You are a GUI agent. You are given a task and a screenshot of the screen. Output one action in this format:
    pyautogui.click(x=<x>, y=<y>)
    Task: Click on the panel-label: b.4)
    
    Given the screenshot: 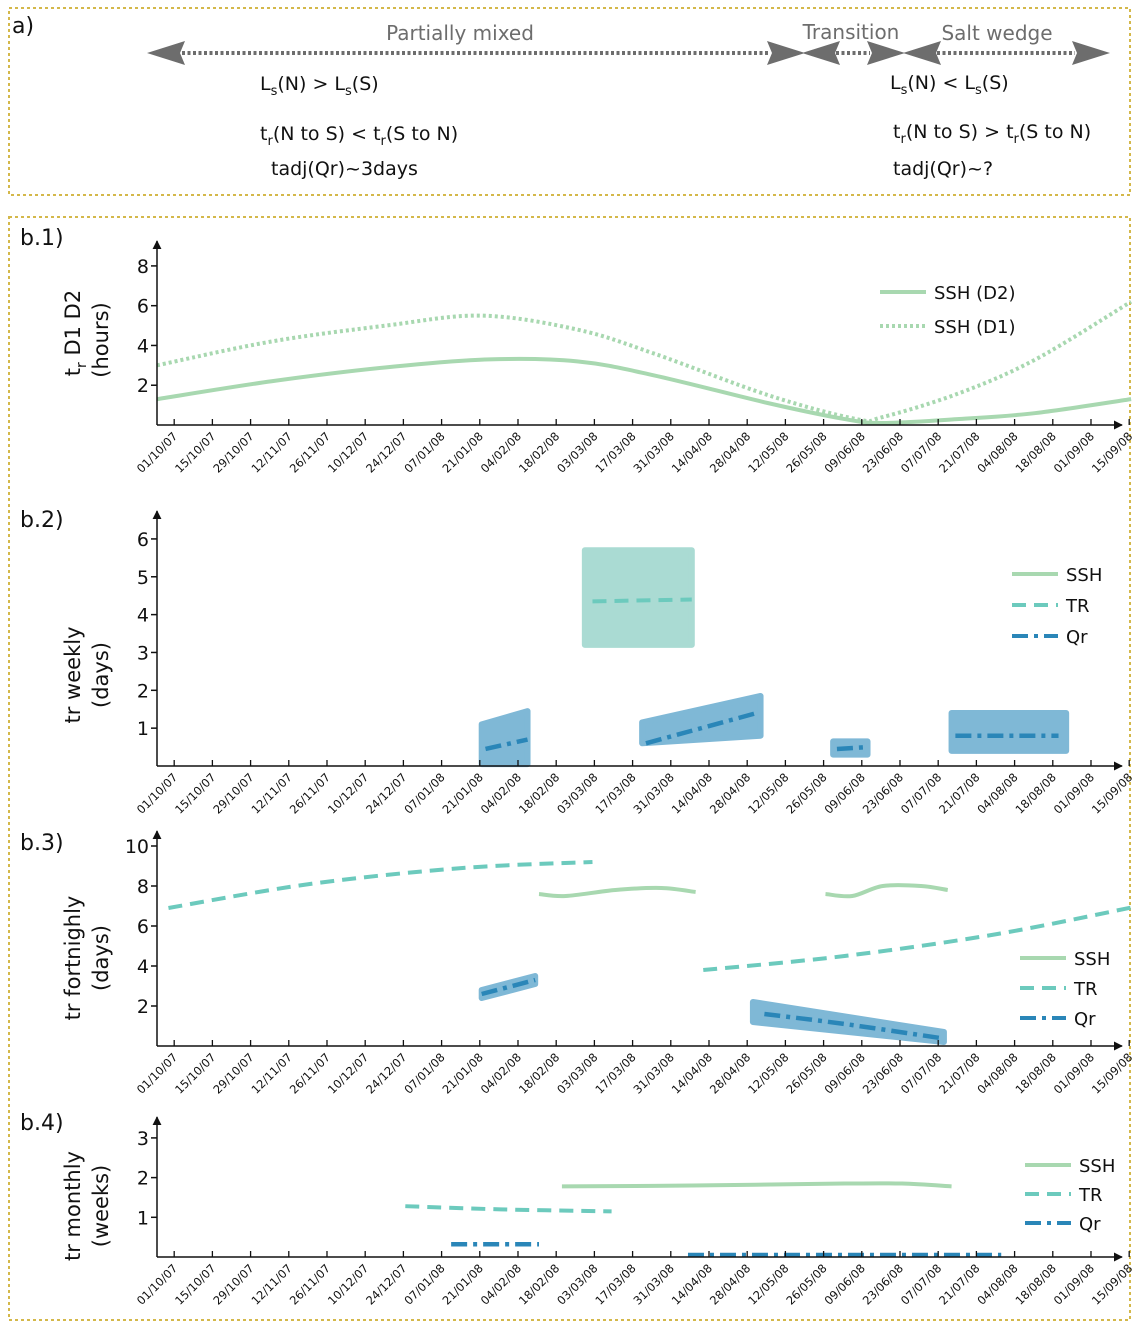 What is the action you would take?
    pyautogui.click(x=42, y=1123)
    